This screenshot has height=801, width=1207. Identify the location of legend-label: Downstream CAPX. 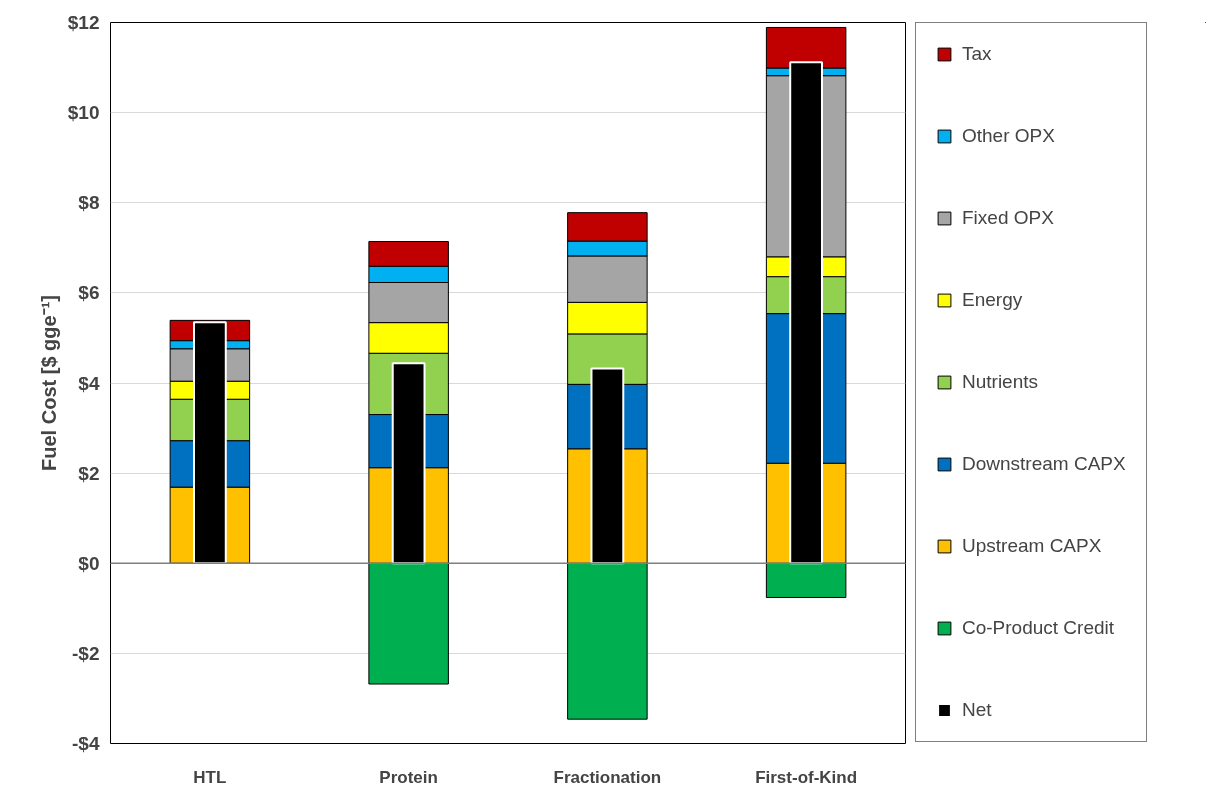
(1044, 464).